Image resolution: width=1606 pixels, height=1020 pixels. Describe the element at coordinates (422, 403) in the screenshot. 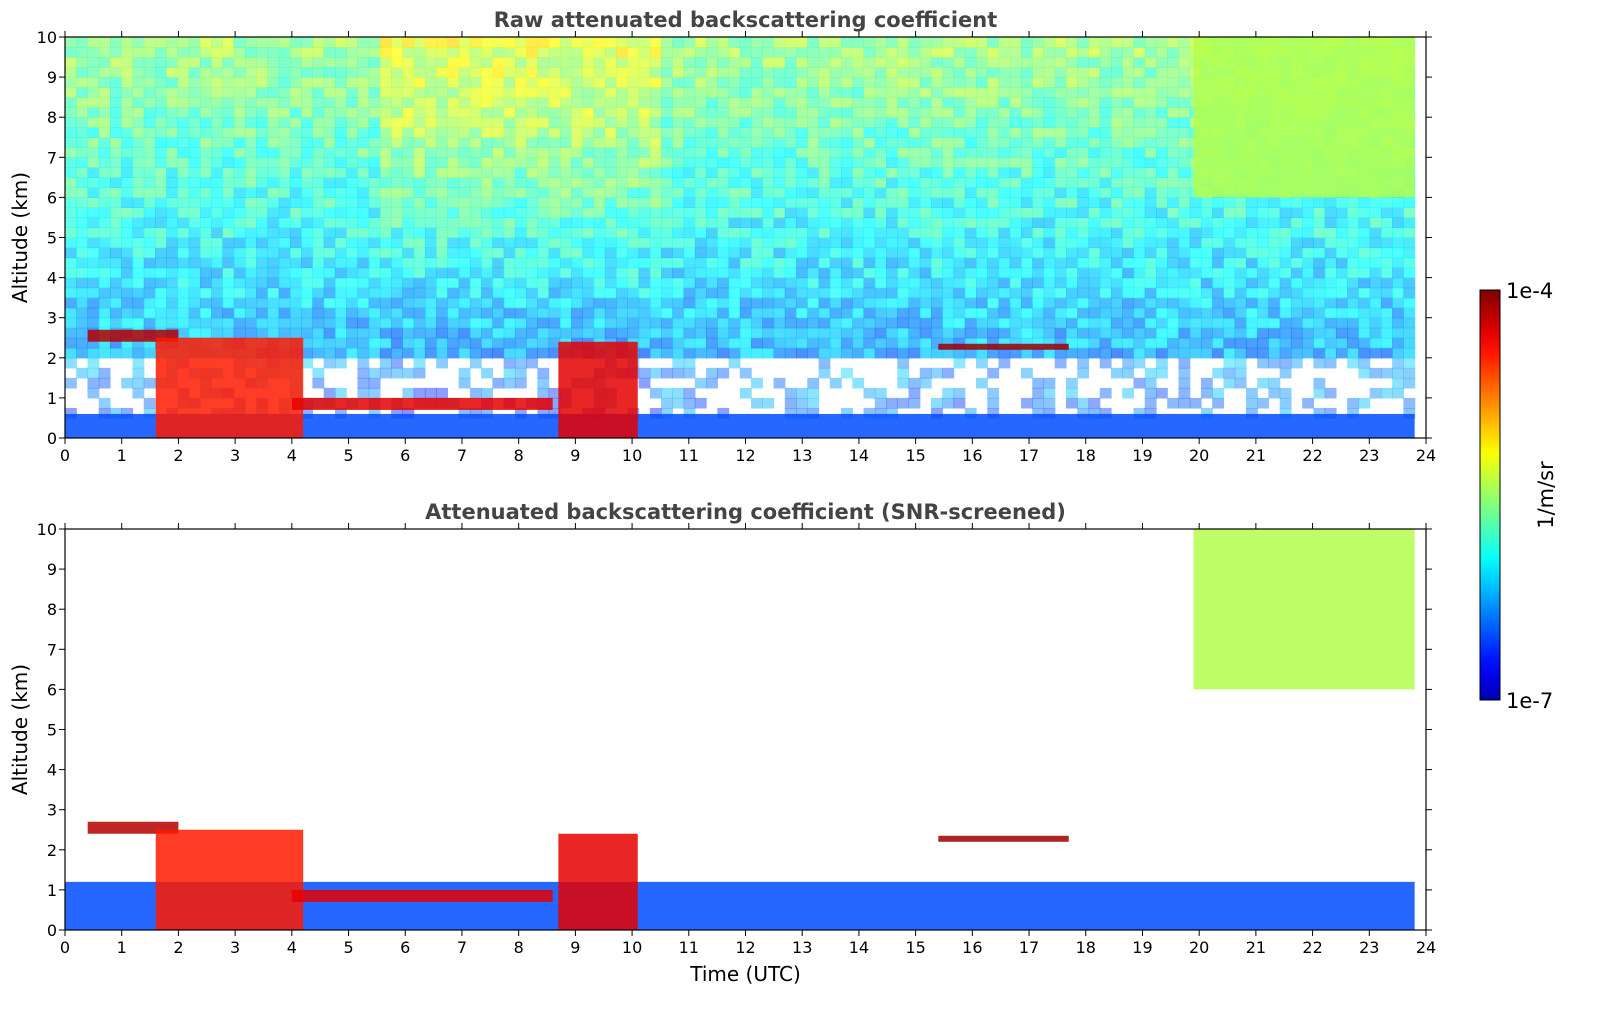

I see `feature-cloud-base` at that location.